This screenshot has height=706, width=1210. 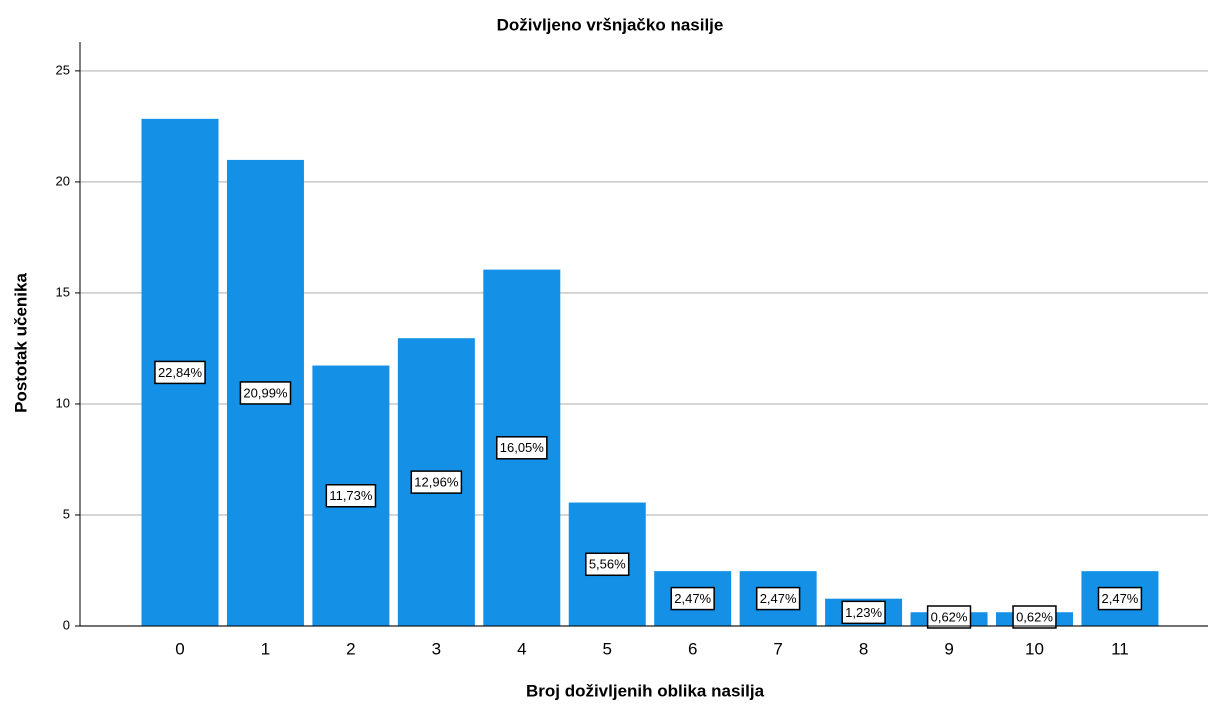 I want to click on x-tick-label: 10, so click(x=1034, y=648).